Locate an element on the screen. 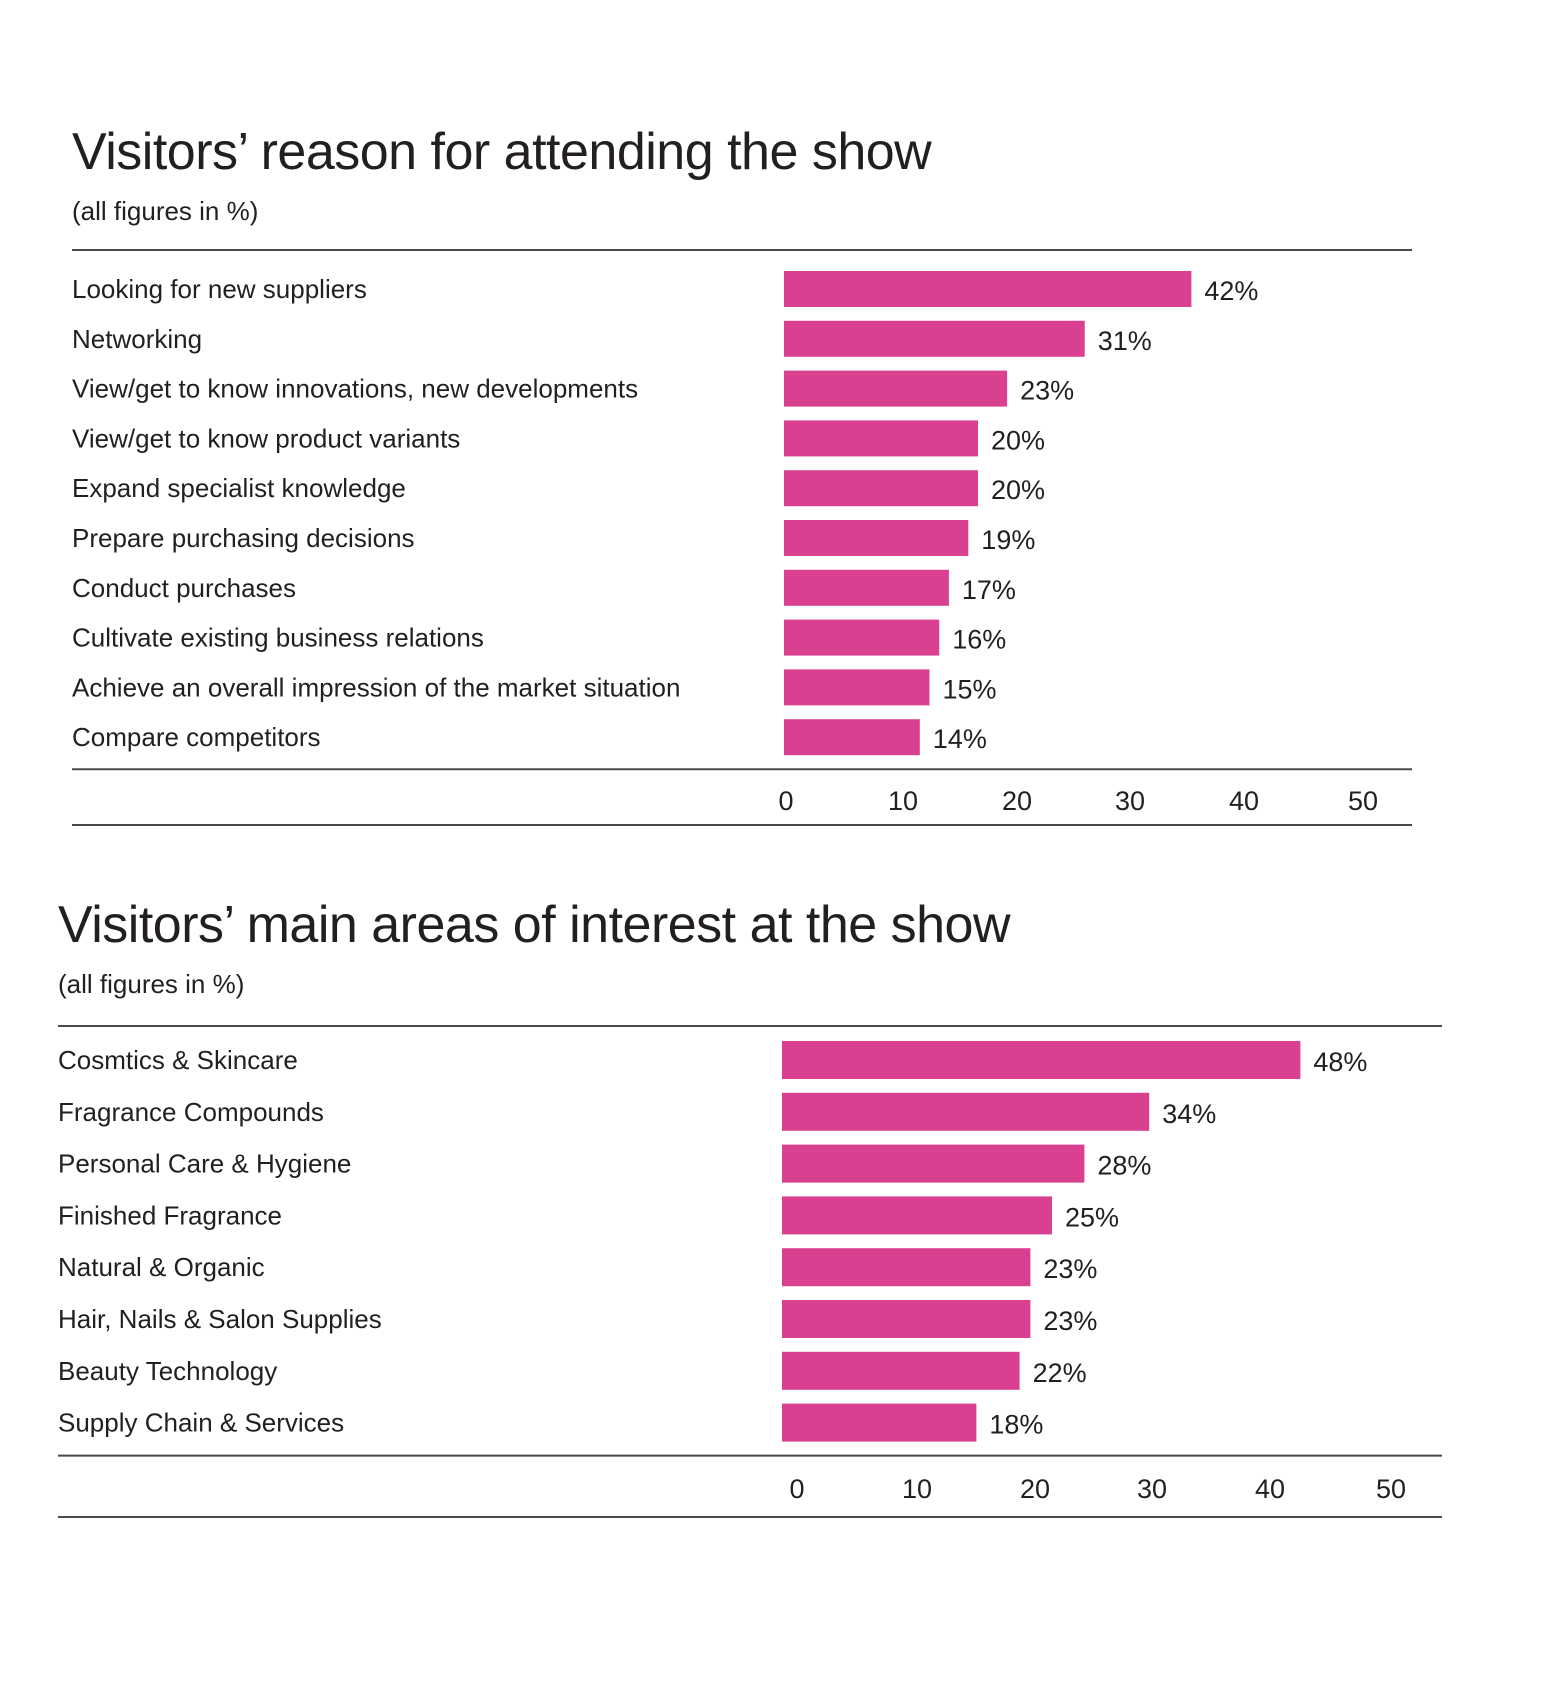 This screenshot has height=1706, width=1548. category-label: Networking is located at coordinates (137, 339).